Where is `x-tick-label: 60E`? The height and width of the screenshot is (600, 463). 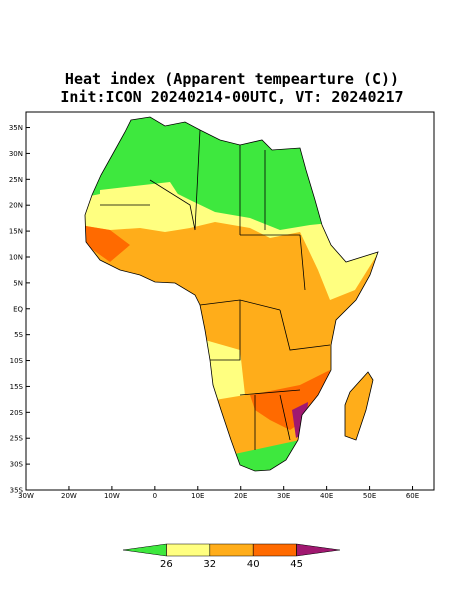
x-tick-label: 60E is located at coordinates (412, 496).